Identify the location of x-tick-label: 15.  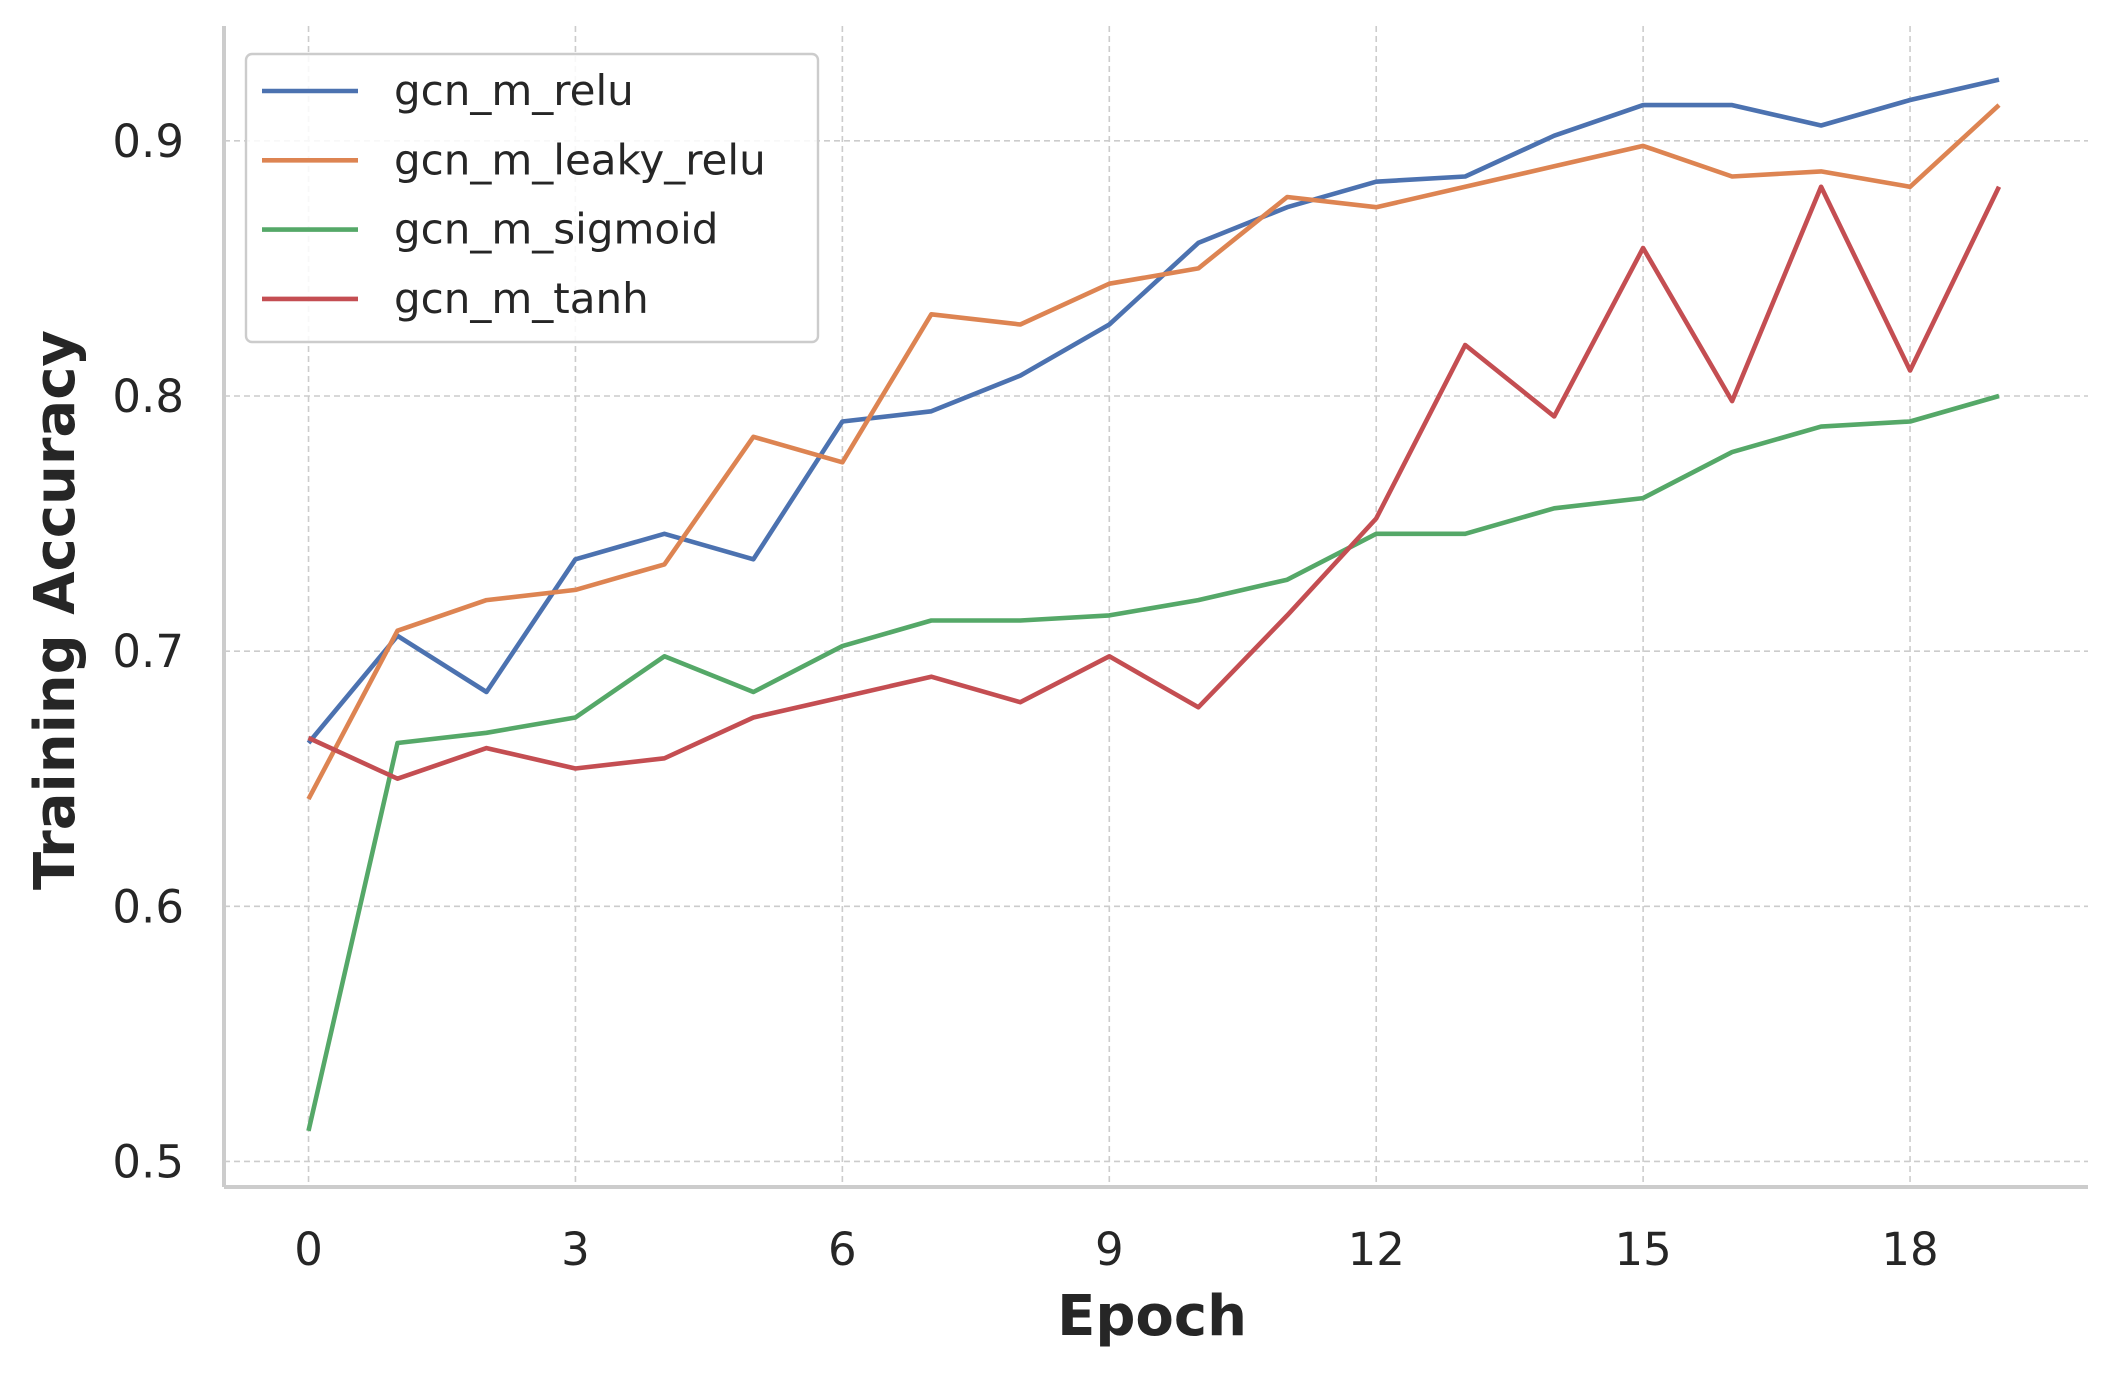
(1642, 1249).